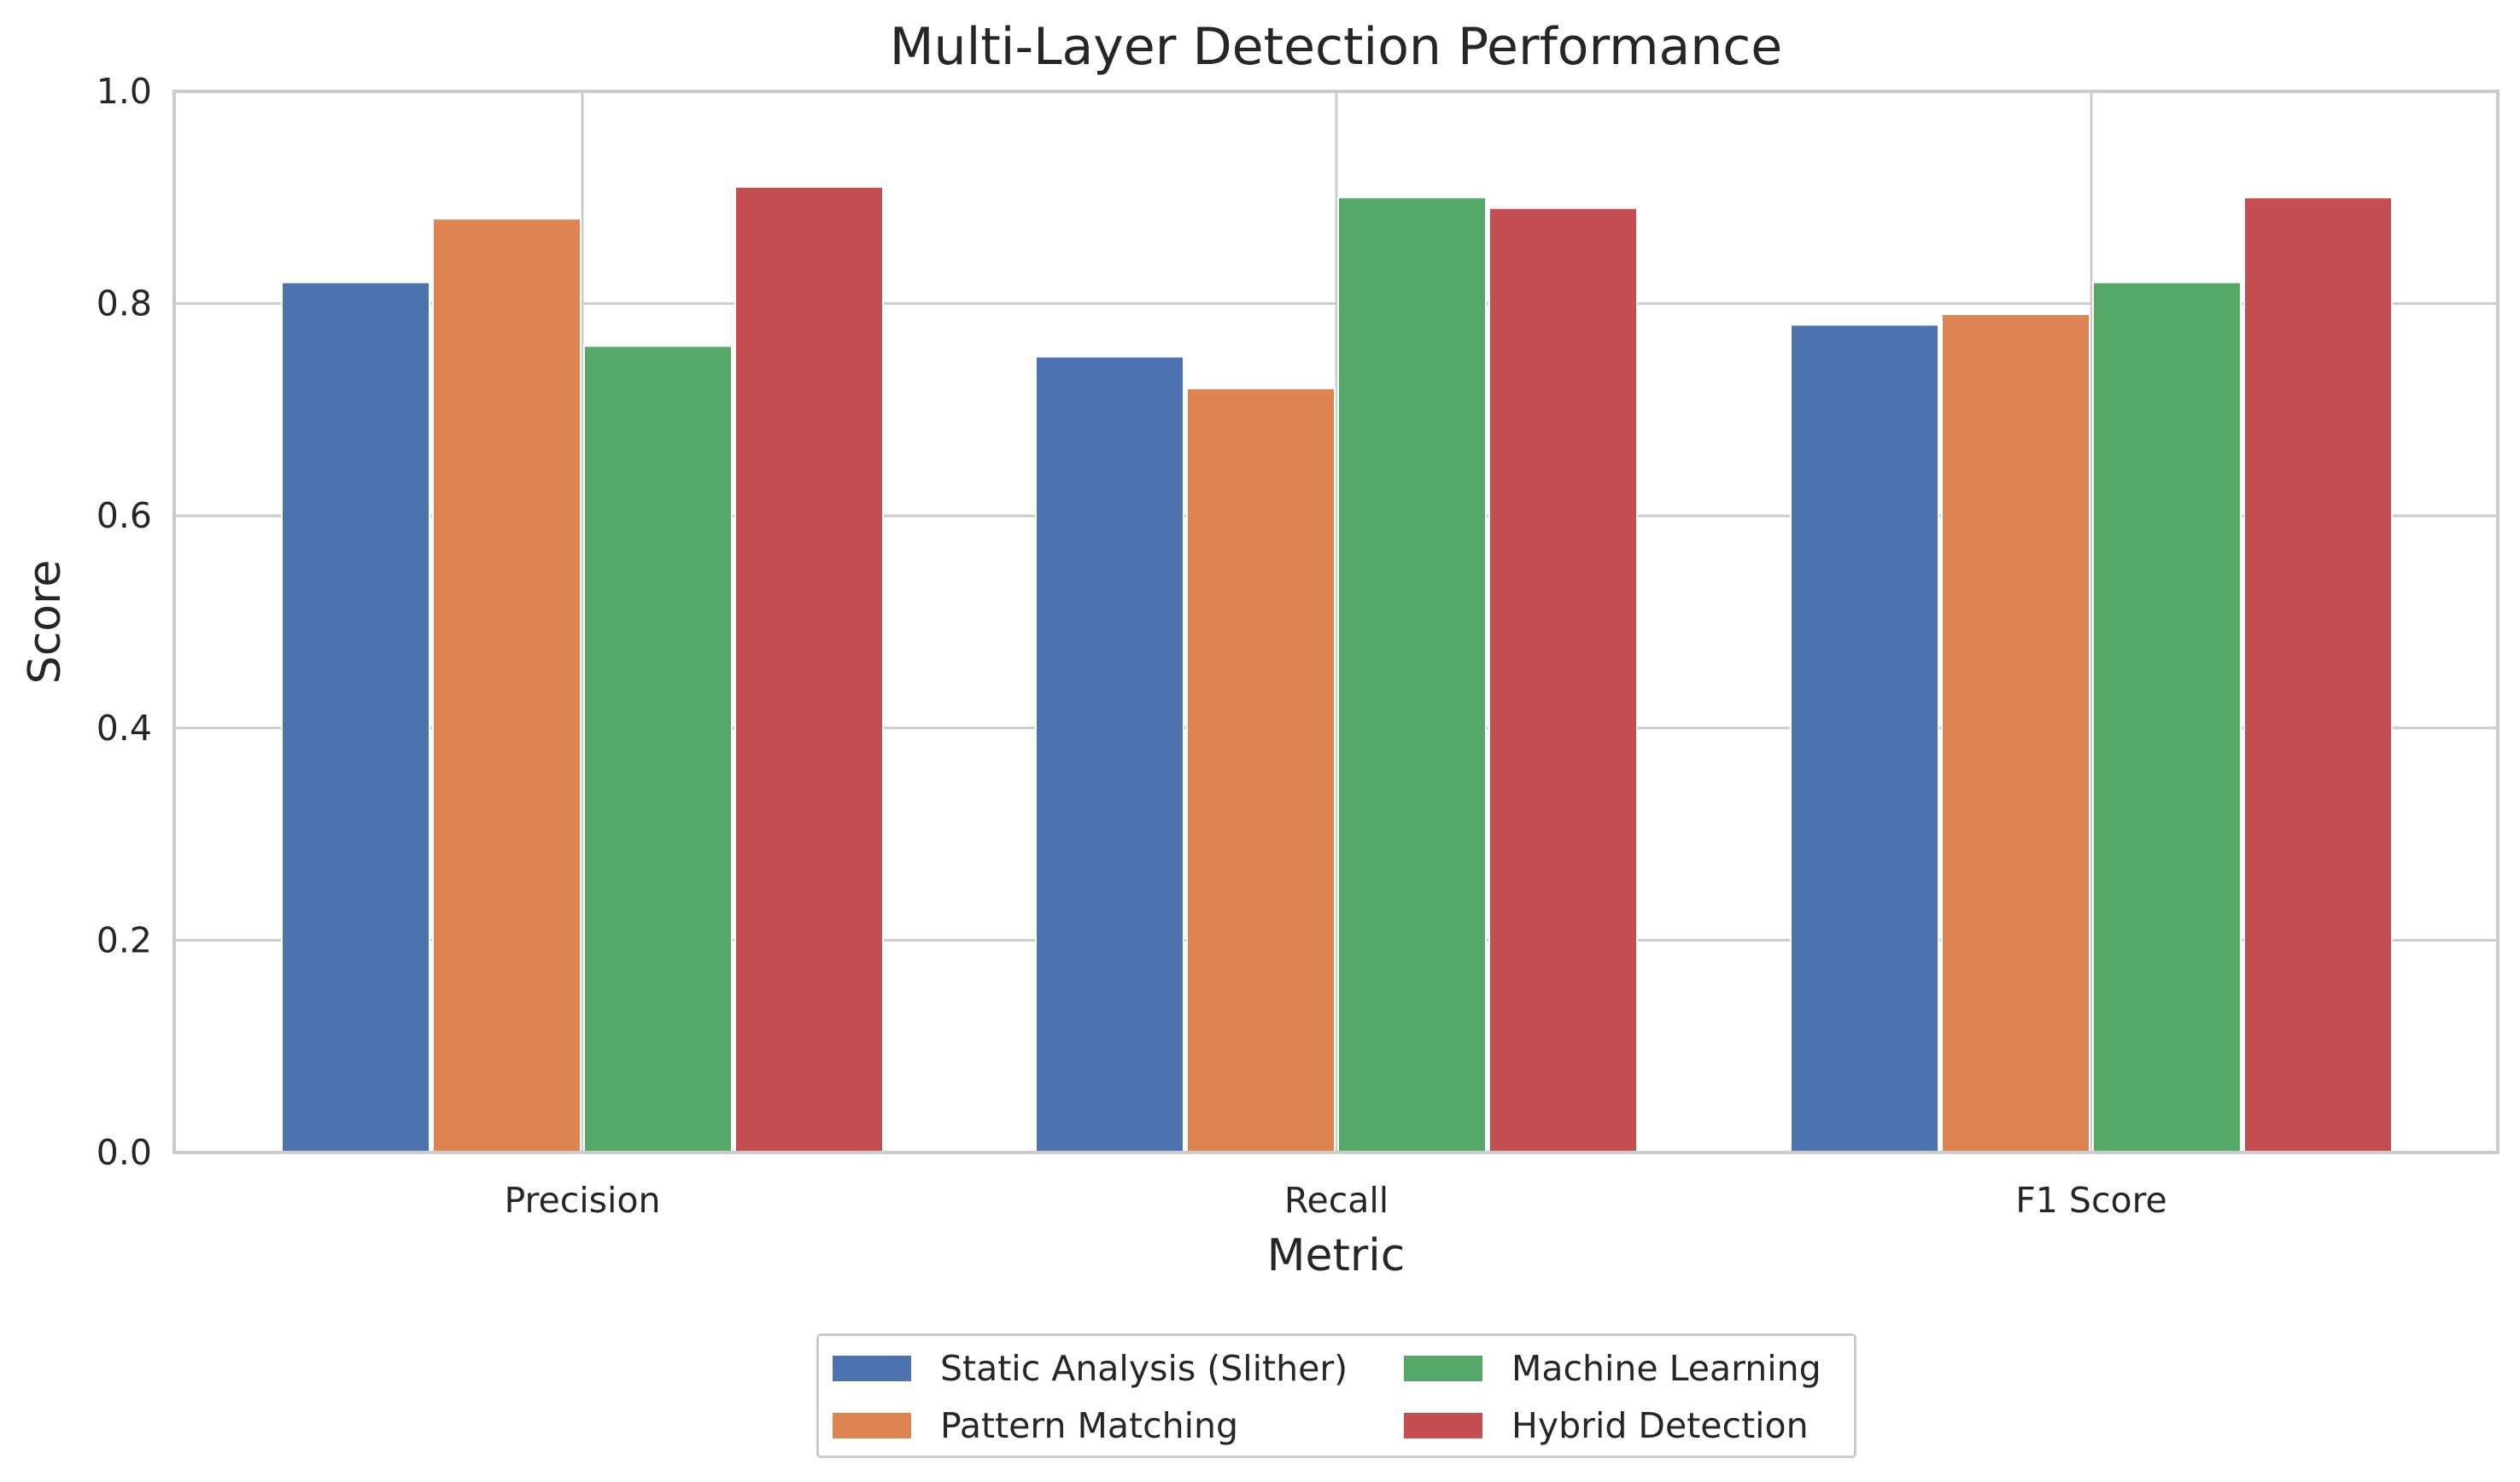  I want to click on x-tick-label: Precision, so click(583, 1200).